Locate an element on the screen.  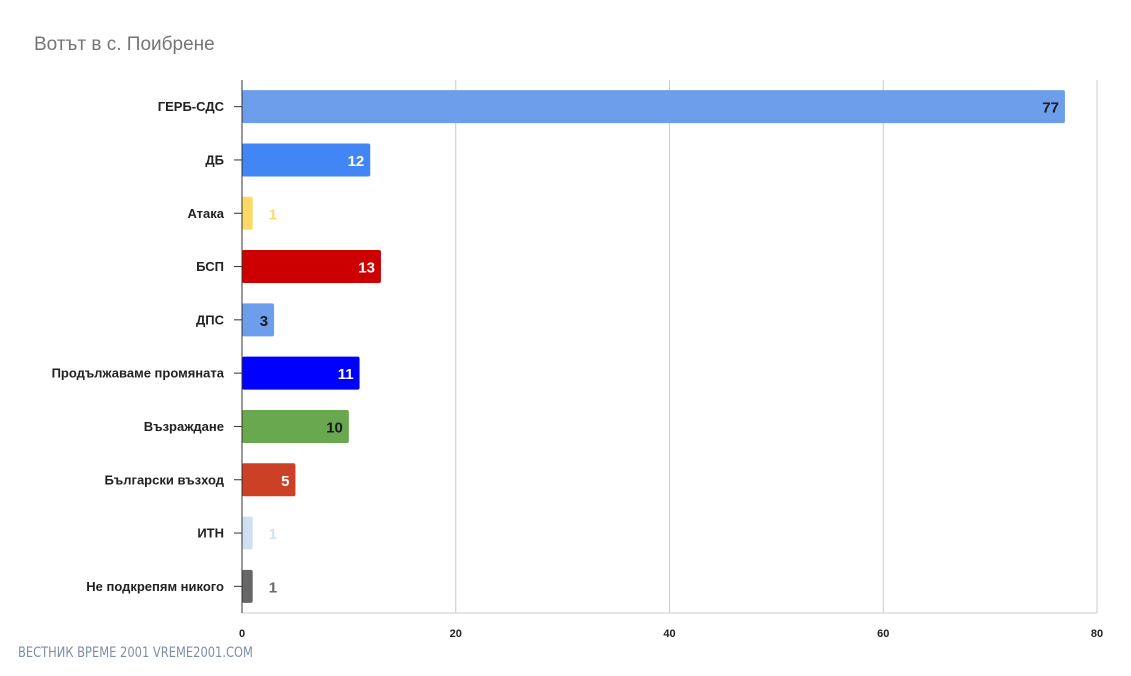
category-label: Възраждане is located at coordinates (184, 426).